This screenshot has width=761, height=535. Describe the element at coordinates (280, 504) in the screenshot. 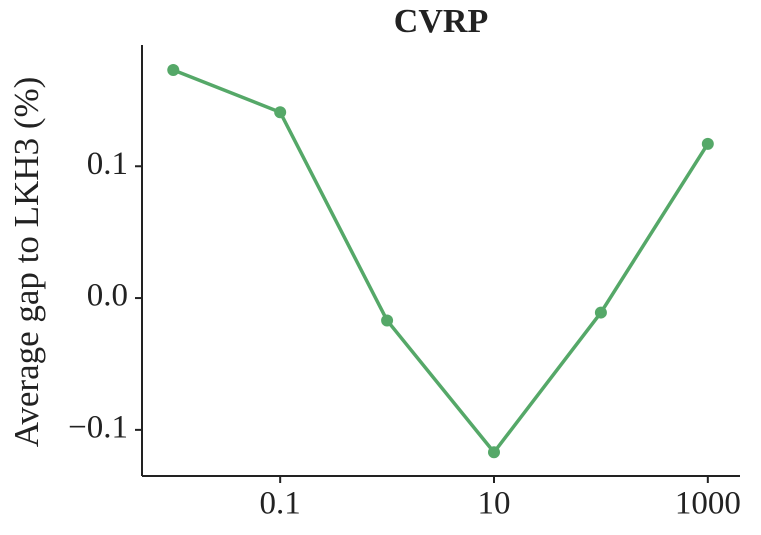

I see `x-tick-label: 0.1` at that location.